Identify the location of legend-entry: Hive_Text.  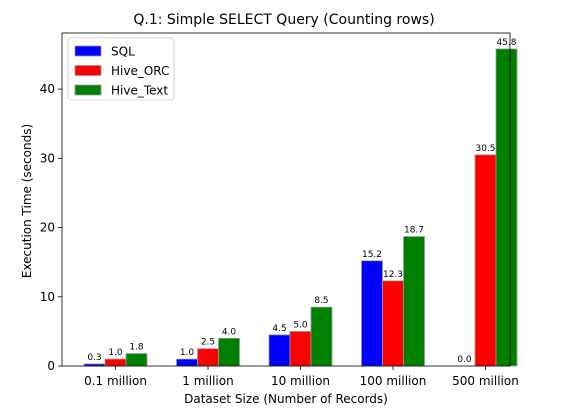
(139, 91).